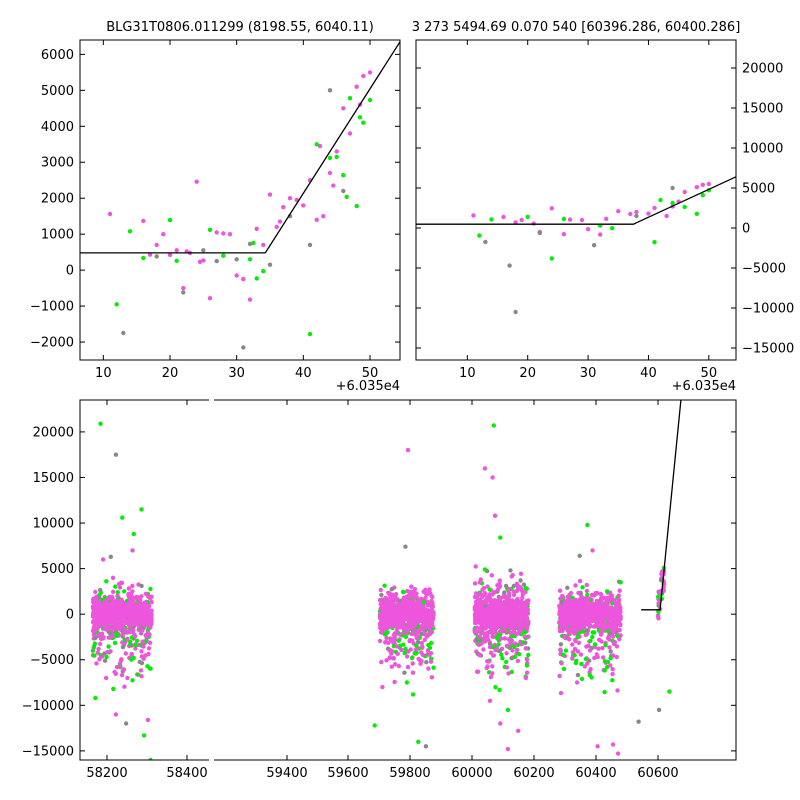 This screenshot has width=800, height=800. Describe the element at coordinates (527, 373) in the screenshot. I see `x-tick-label: 20` at that location.